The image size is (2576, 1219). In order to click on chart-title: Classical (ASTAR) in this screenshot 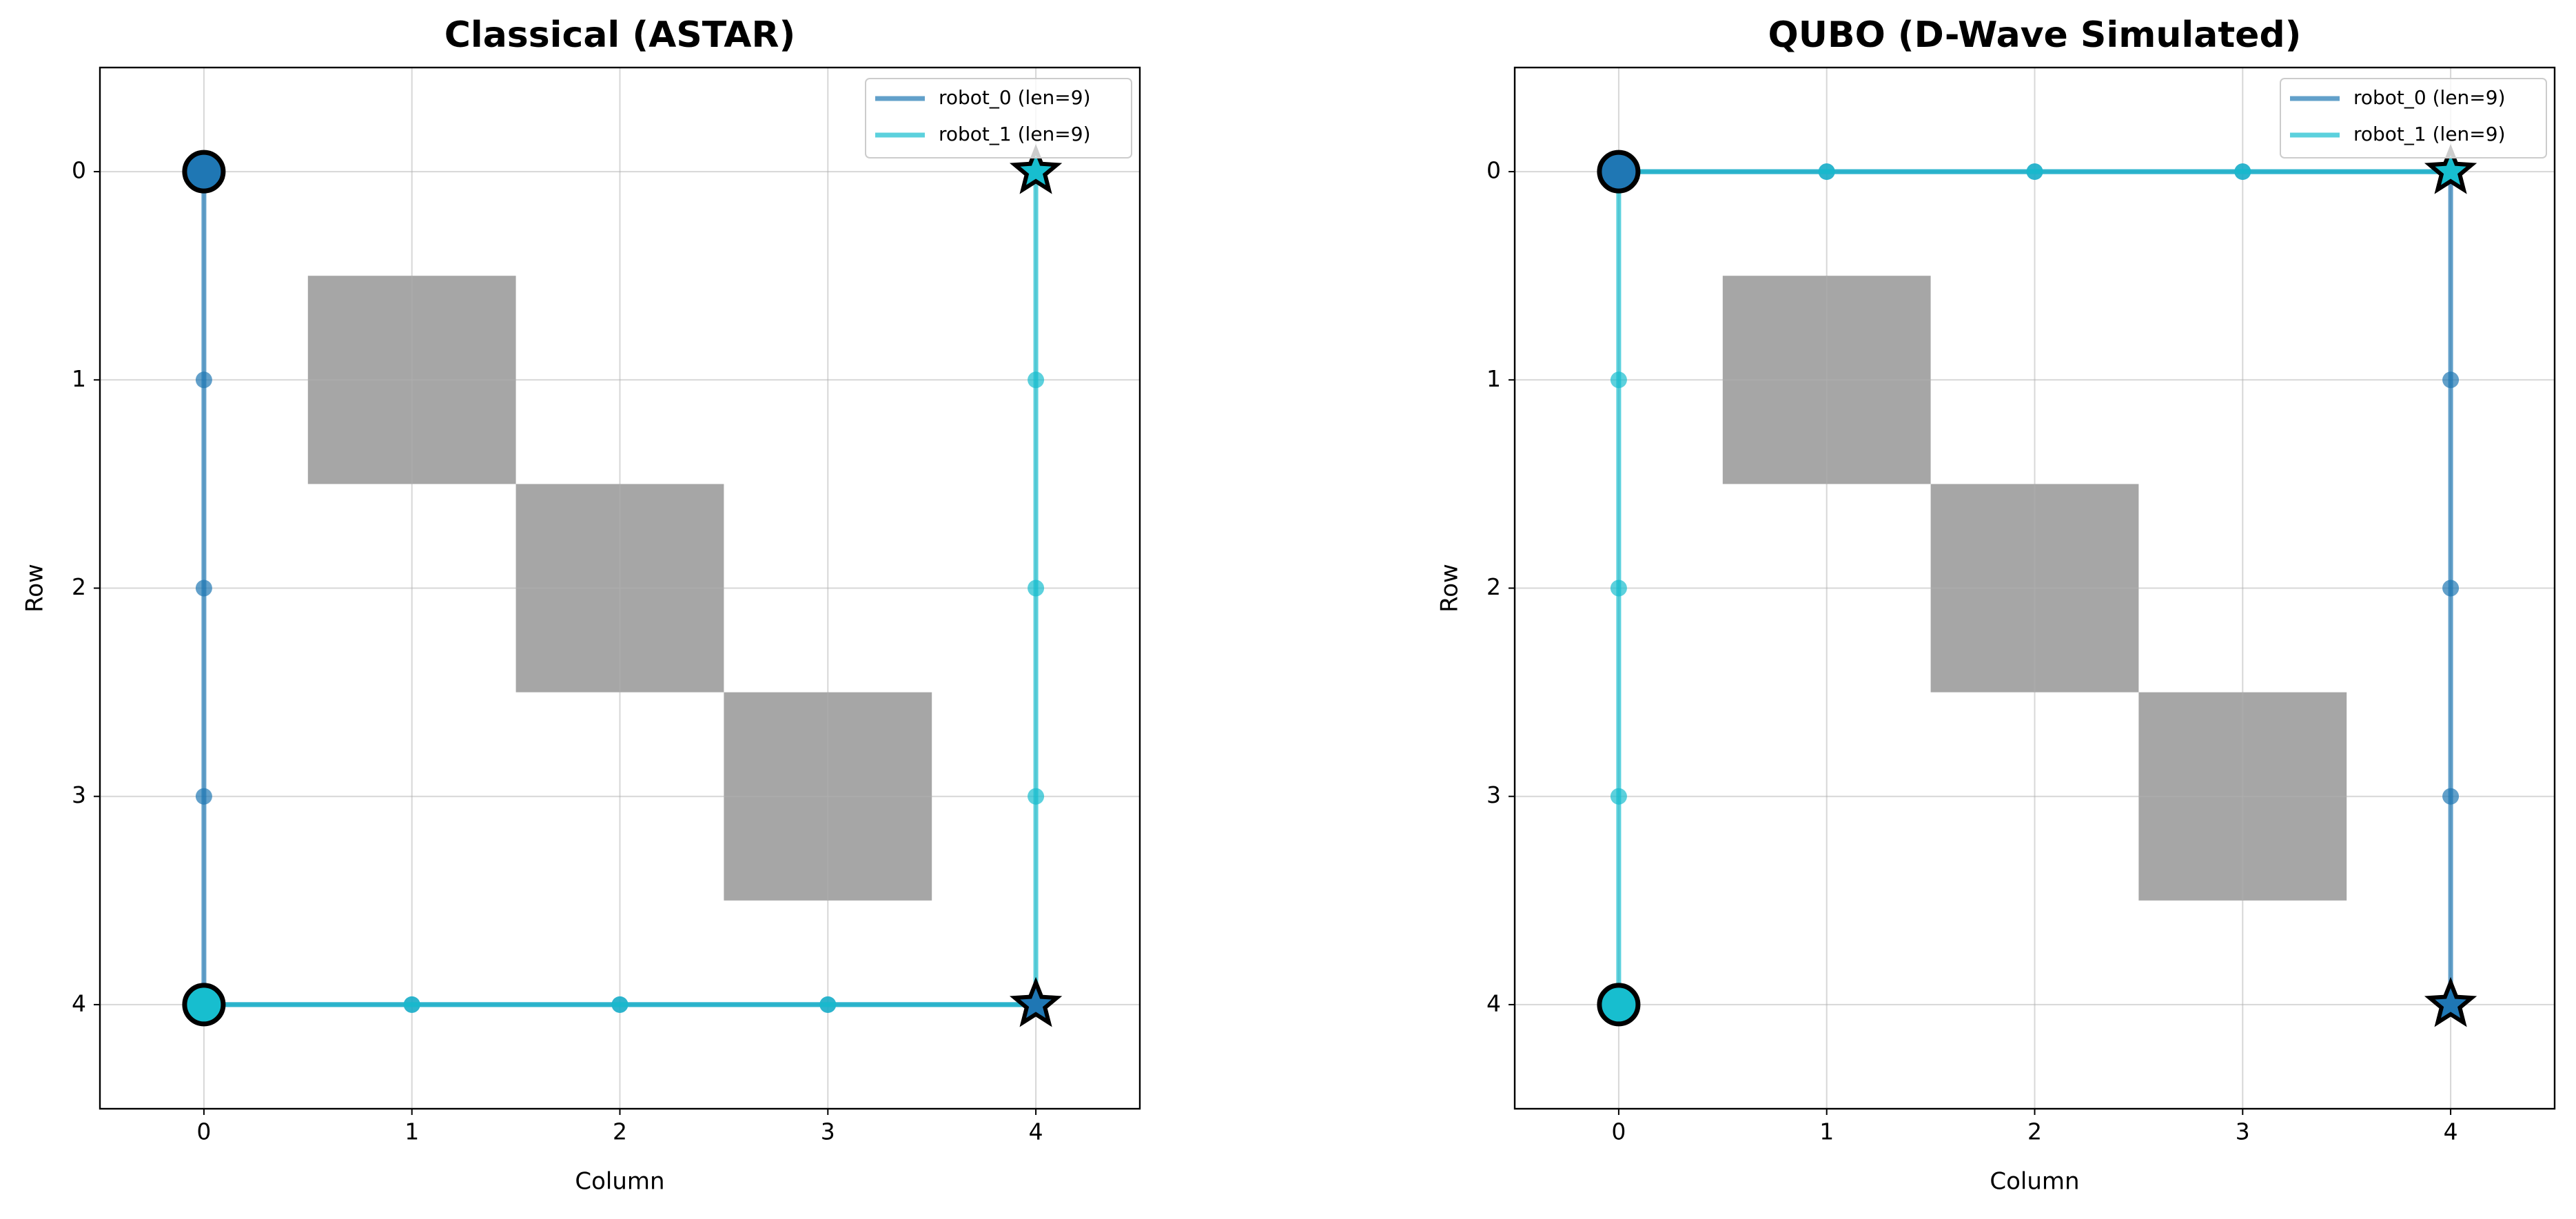, I will do `click(620, 35)`.